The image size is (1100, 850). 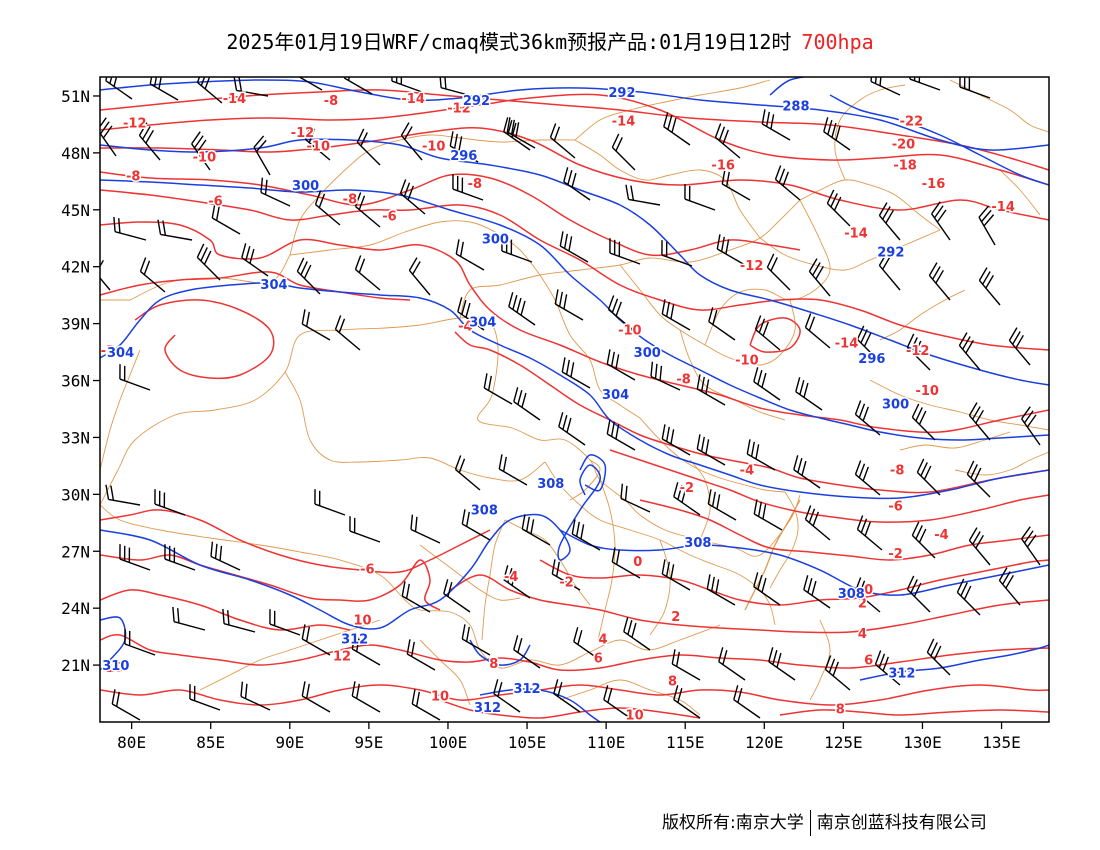 I want to click on temperature-label: -6, so click(x=895, y=507).